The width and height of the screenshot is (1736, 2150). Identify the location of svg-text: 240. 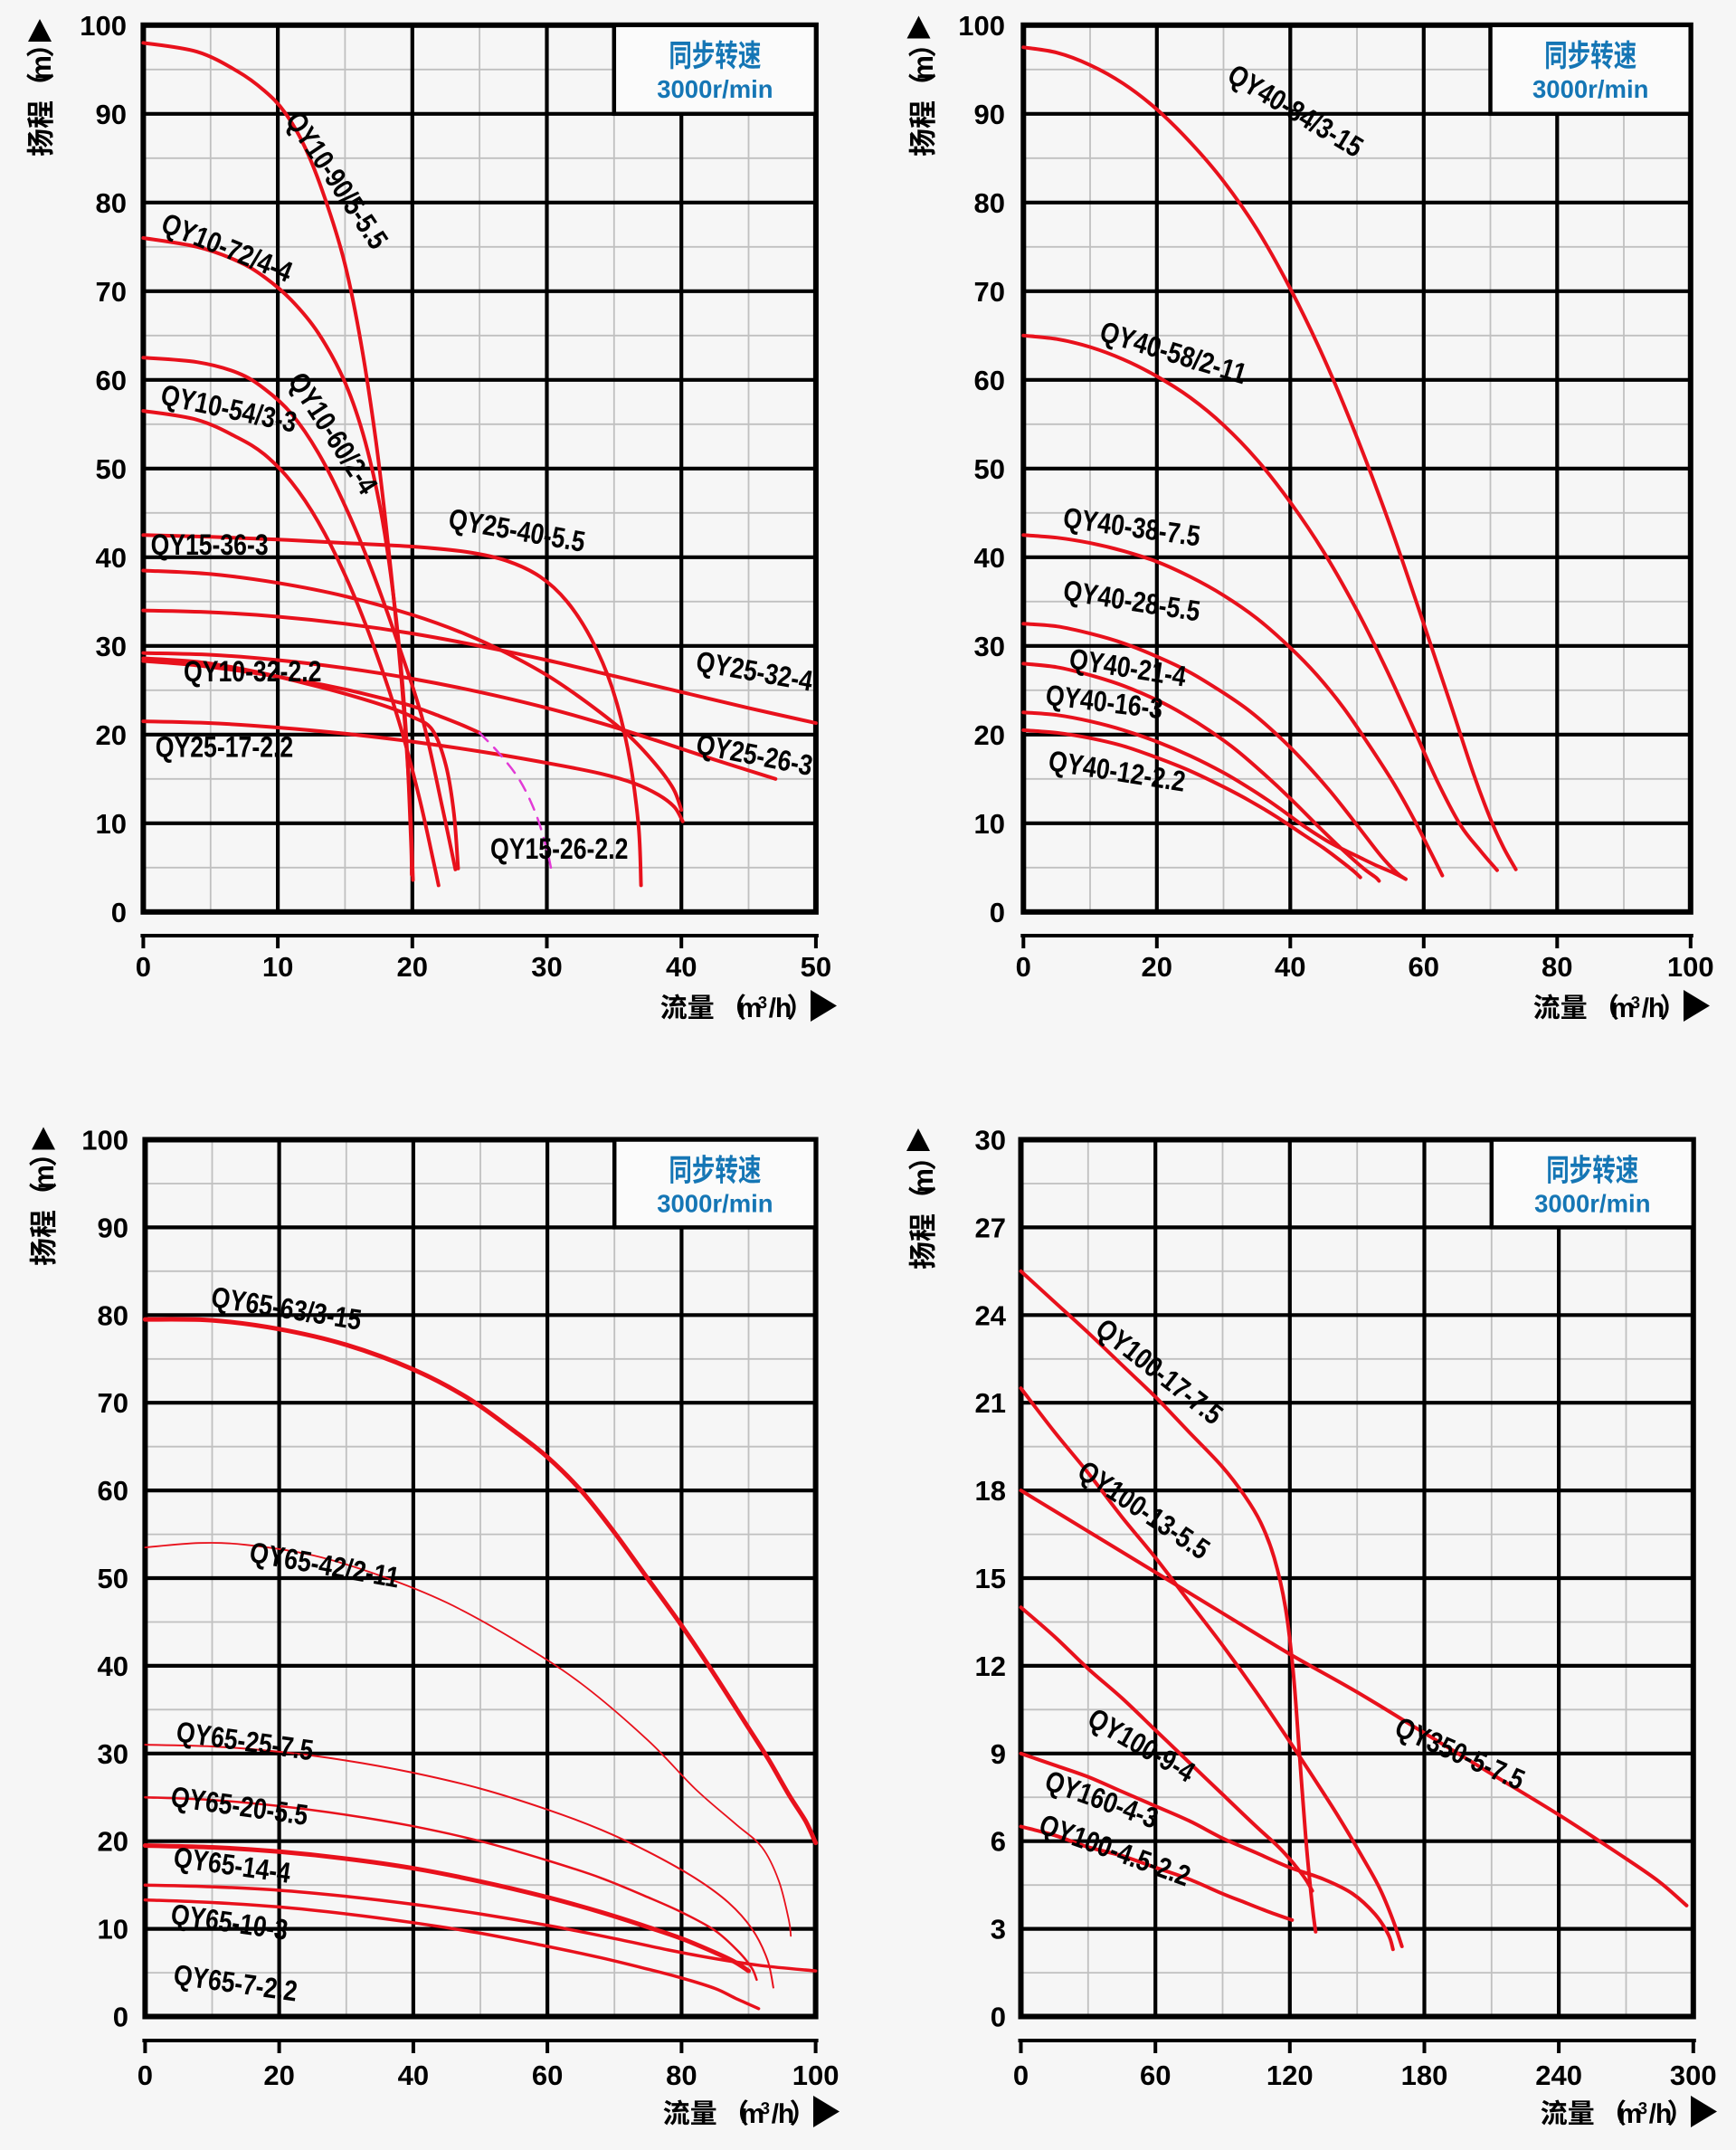
(1558, 2075).